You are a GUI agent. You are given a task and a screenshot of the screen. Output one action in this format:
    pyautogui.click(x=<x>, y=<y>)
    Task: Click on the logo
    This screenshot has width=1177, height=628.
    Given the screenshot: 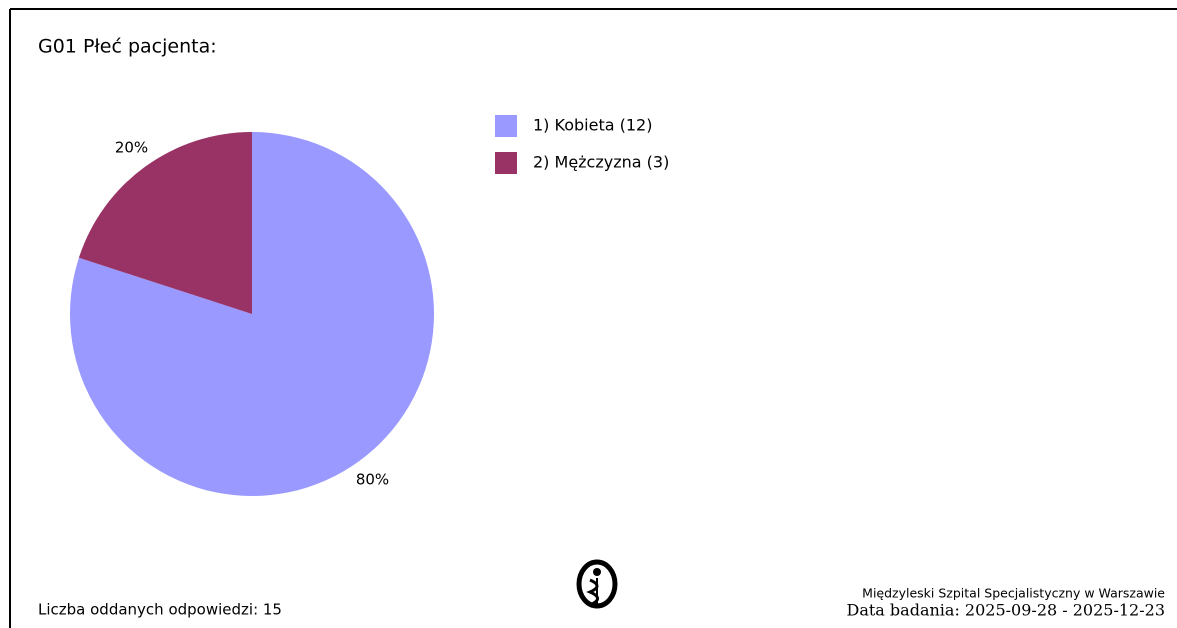 What is the action you would take?
    pyautogui.click(x=597, y=584)
    